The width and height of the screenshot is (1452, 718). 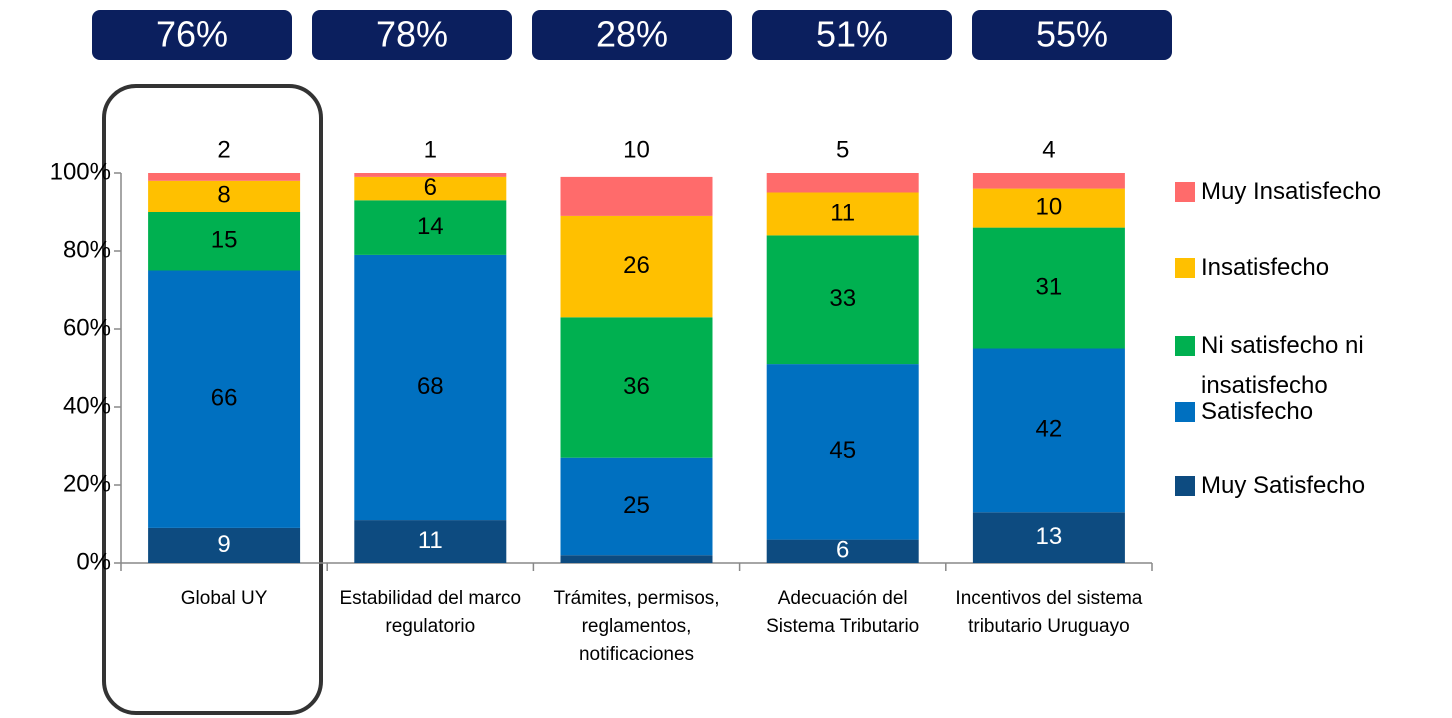 I want to click on total-label: 55%, so click(x=1072, y=34).